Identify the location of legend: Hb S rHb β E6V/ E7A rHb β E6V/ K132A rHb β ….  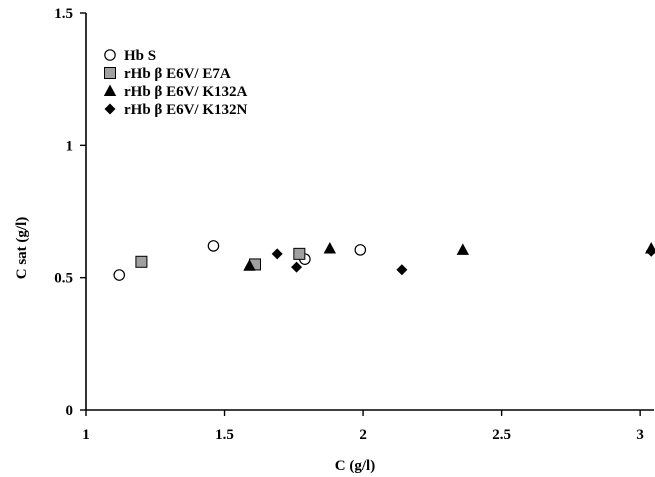
(175, 83).